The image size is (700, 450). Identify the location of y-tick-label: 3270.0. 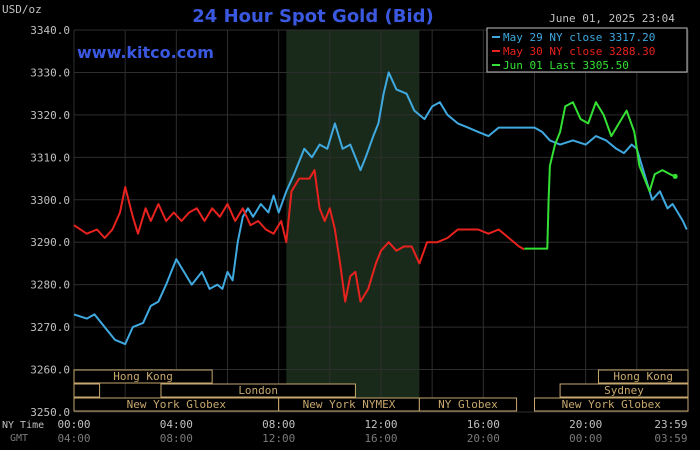
(50, 327).